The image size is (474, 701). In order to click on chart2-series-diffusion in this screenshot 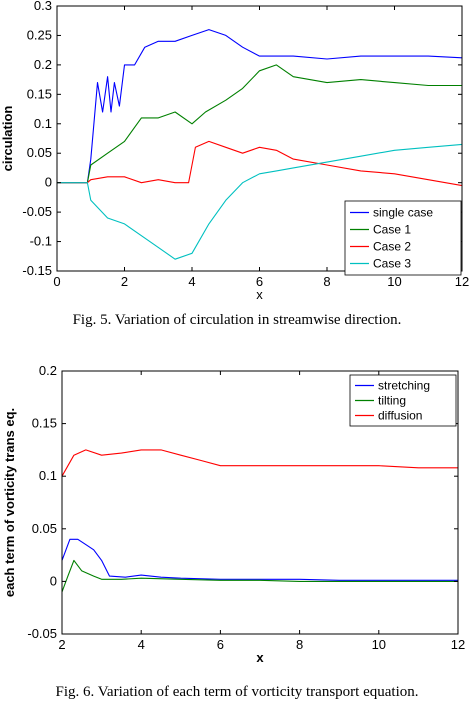, I will do `click(259, 463)`.